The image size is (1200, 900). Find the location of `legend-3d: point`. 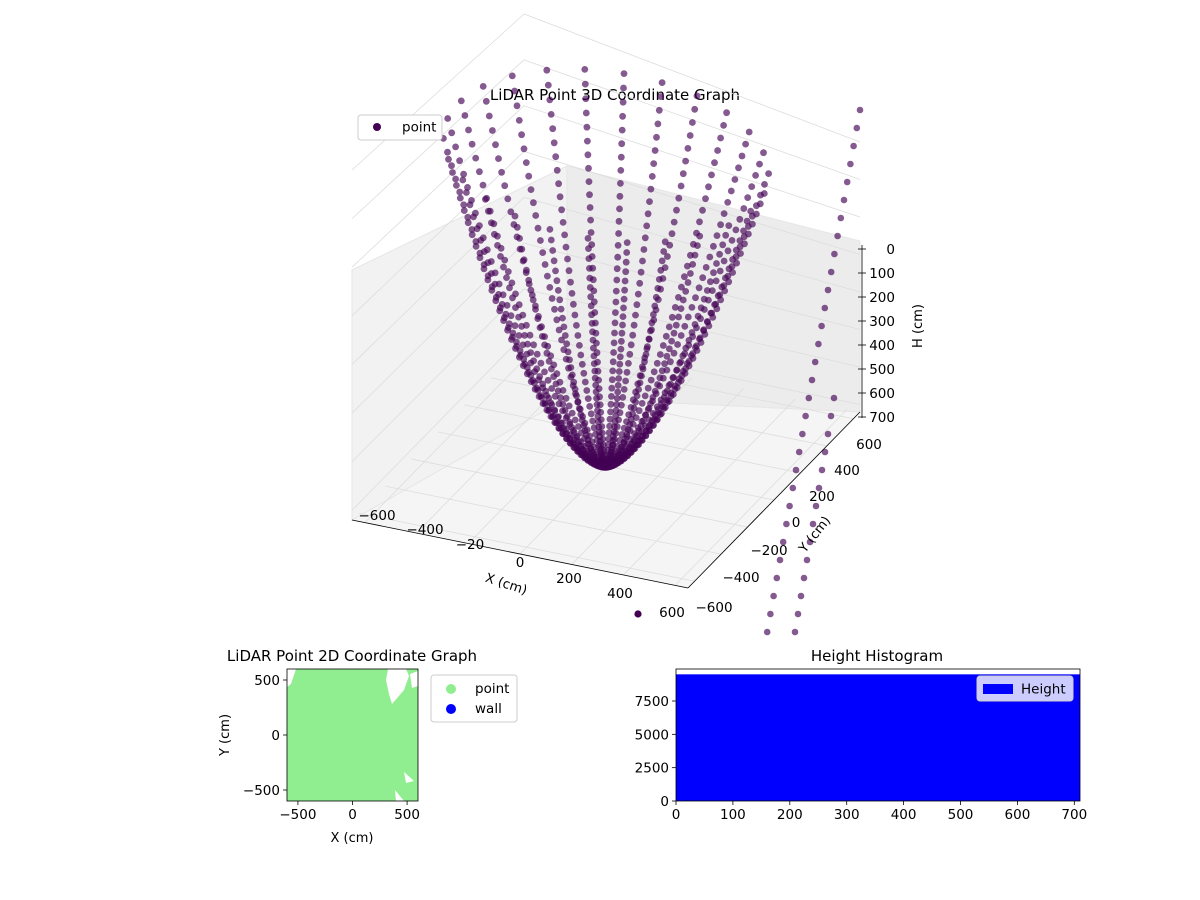

legend-3d: point is located at coordinates (400, 127).